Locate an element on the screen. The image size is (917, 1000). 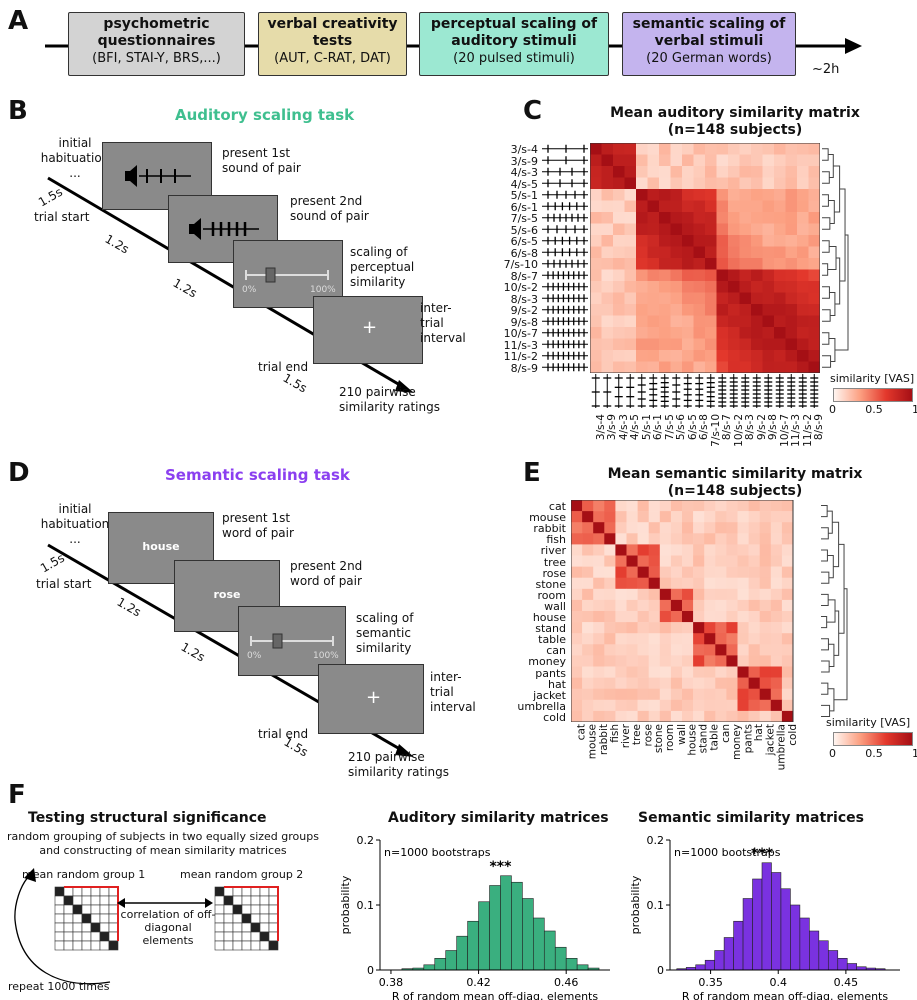
semantic-cbar-label: similarity [VAS] is located at coordinates (868, 722).